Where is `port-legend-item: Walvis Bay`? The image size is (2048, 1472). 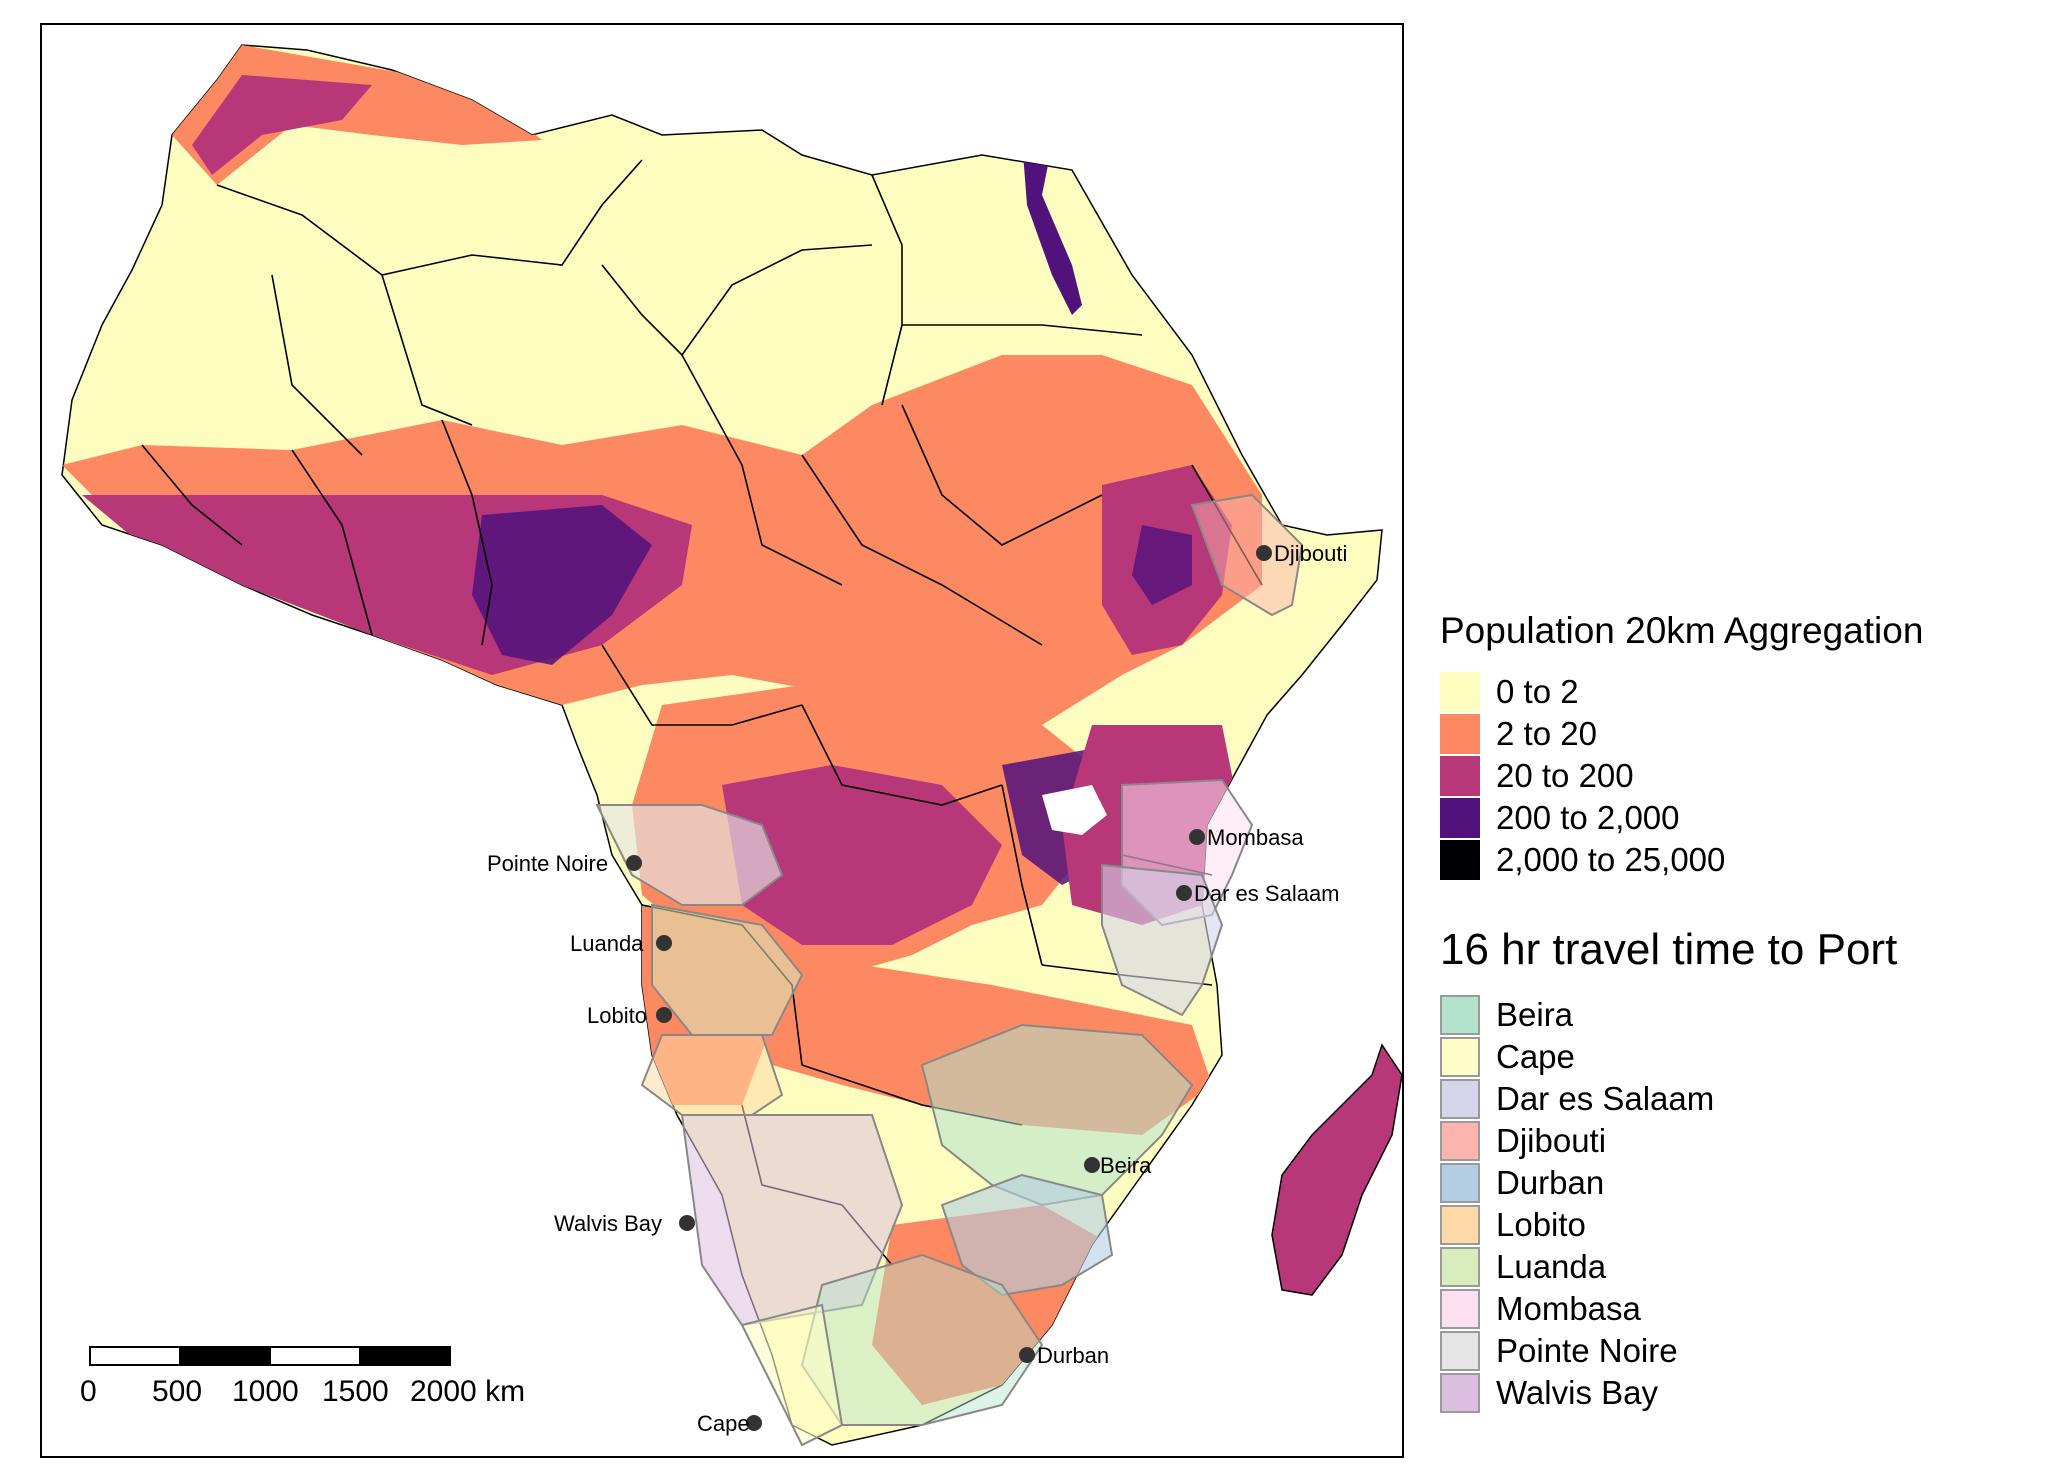 port-legend-item: Walvis Bay is located at coordinates (1549, 1393).